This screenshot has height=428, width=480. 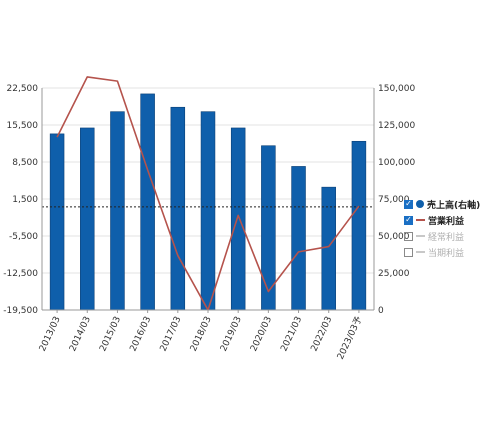 What do you see at coordinates (23, 237) in the screenshot?
I see `left-tick-label: -5,500` at bounding box center [23, 237].